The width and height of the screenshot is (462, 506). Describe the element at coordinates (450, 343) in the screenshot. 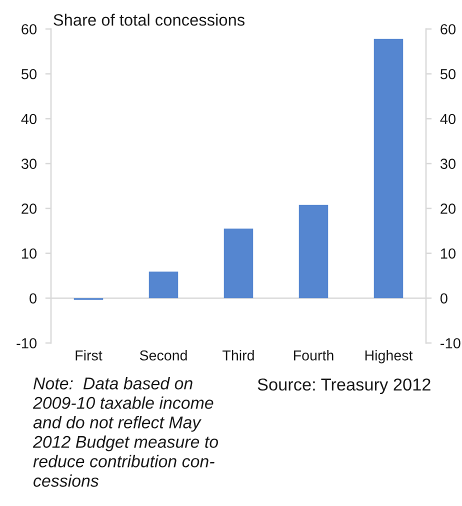

I see `y2-tick-label: -10` at that location.